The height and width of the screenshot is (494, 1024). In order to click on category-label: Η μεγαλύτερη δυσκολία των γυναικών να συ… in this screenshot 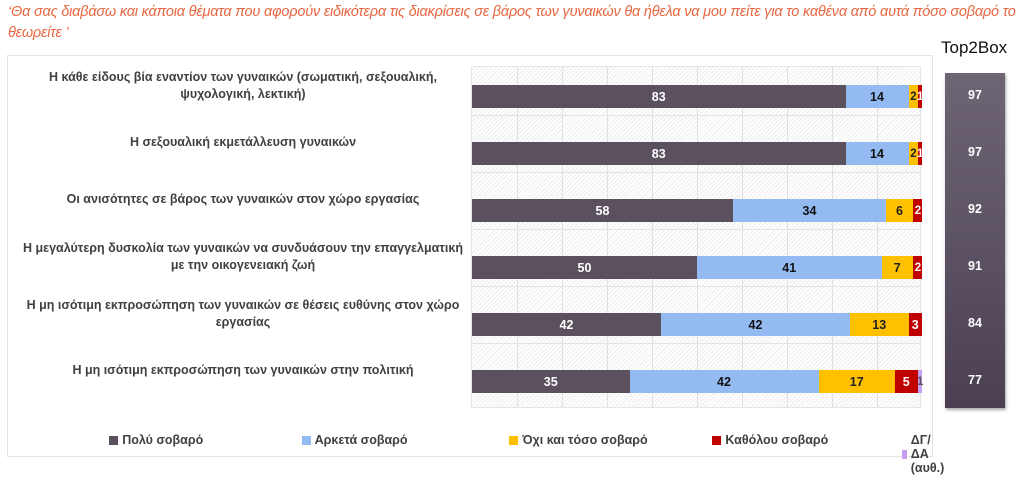, I will do `click(243, 256)`.